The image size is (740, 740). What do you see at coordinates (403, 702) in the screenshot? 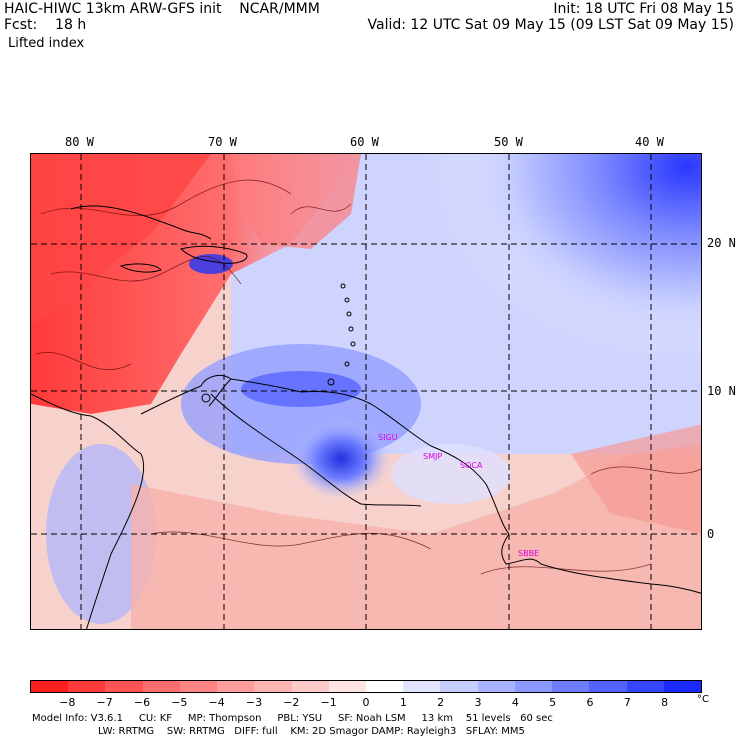
I see `colorbar-tick-label: 1` at bounding box center [403, 702].